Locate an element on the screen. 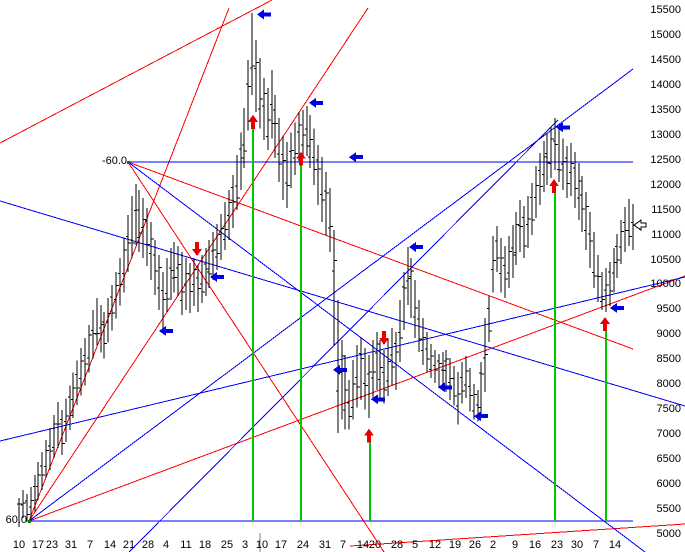 This screenshot has height=552, width=685. price-axis-label: 6500 is located at coordinates (669, 459).